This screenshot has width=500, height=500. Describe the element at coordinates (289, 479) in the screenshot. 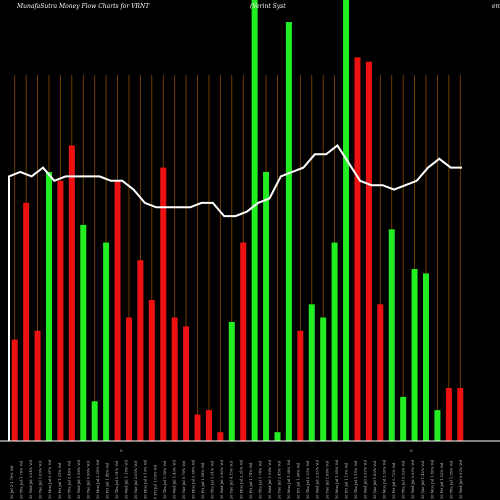

I see `x-tick-label: 20 Mon Jul 1.08% Vol` at that location.